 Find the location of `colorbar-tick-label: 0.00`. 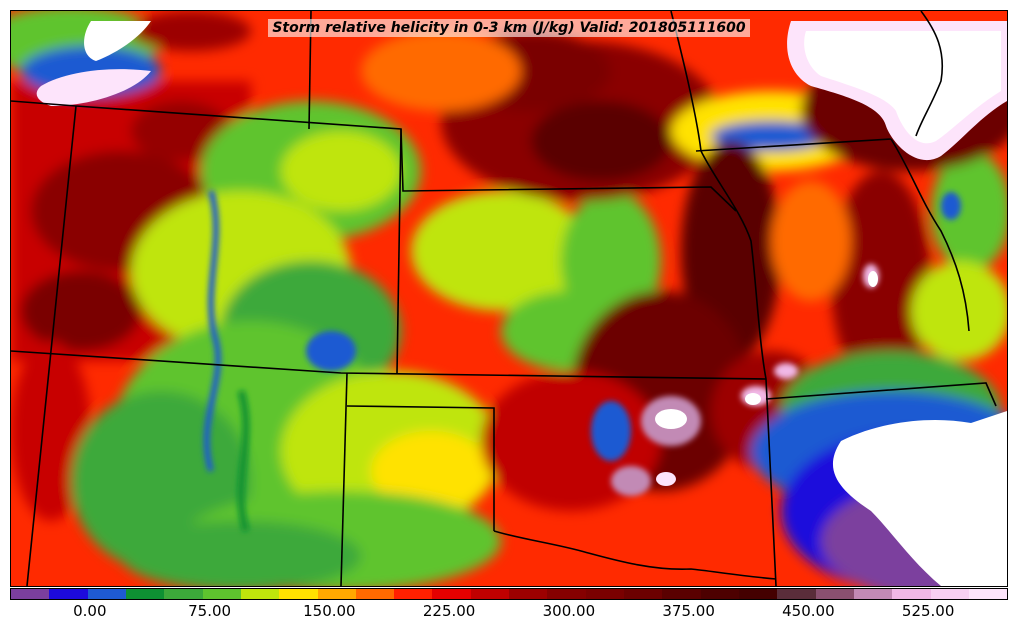

colorbar-tick-label: 0.00 is located at coordinates (90, 611).